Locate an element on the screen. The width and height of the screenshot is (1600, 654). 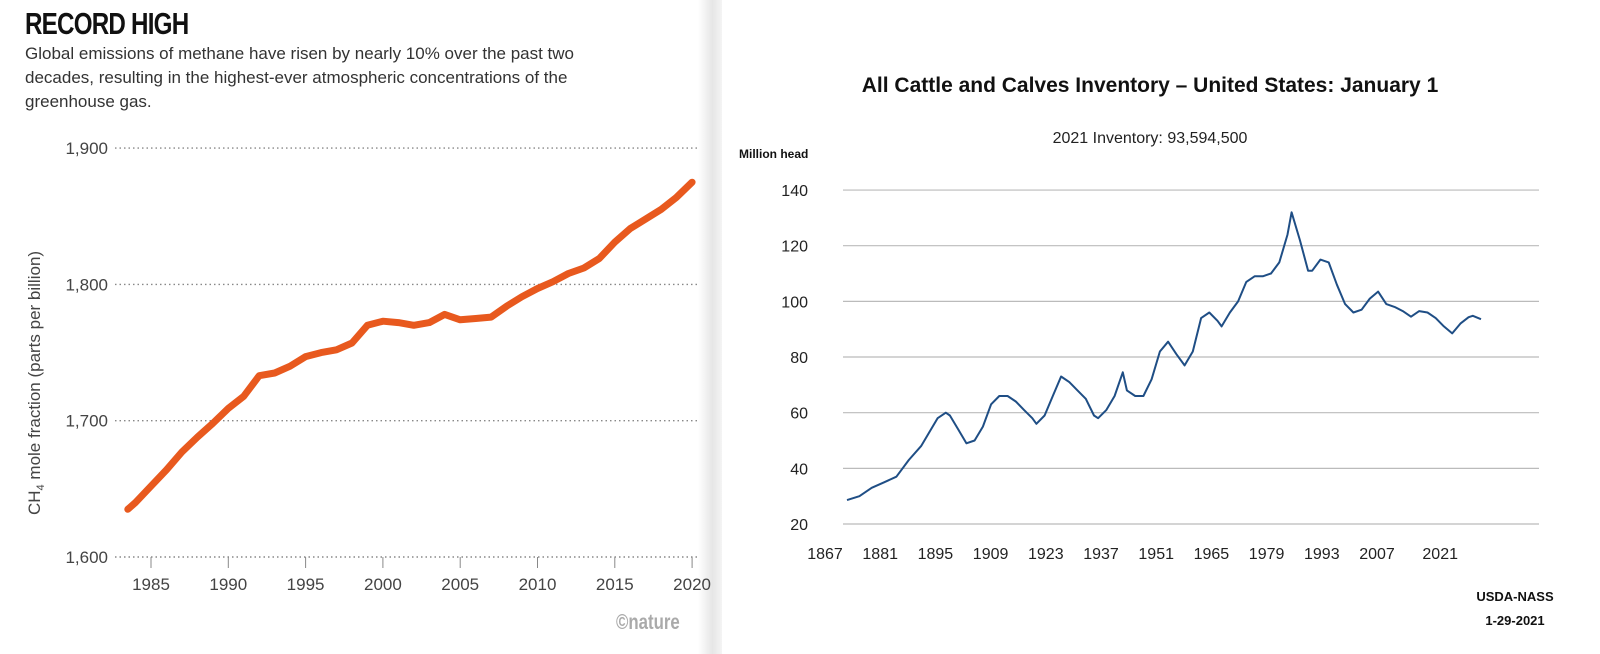
x-tick-label: 1895 is located at coordinates (936, 554).